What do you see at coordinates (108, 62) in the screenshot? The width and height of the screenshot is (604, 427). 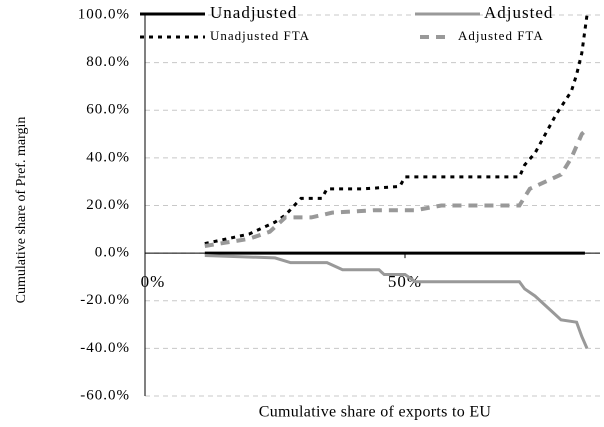 I see `y-tick-label: 80.0%` at bounding box center [108, 62].